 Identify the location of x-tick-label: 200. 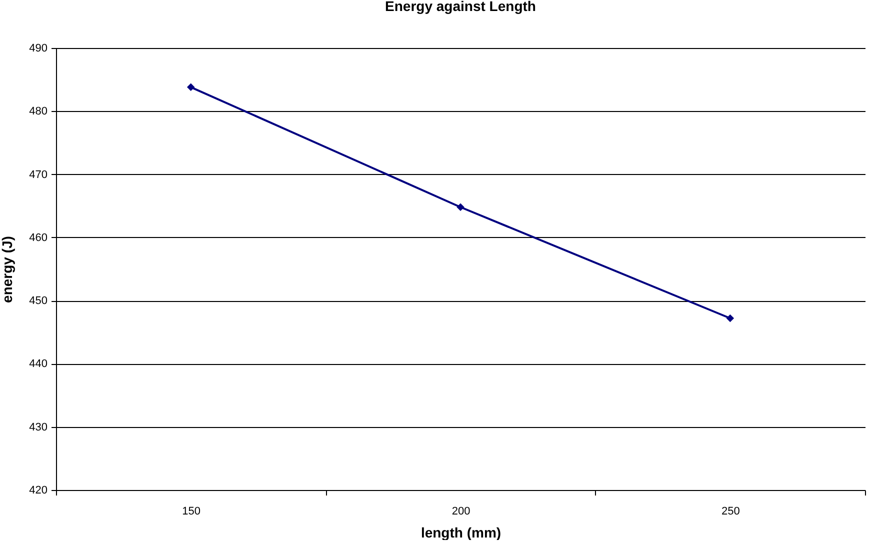
(461, 512).